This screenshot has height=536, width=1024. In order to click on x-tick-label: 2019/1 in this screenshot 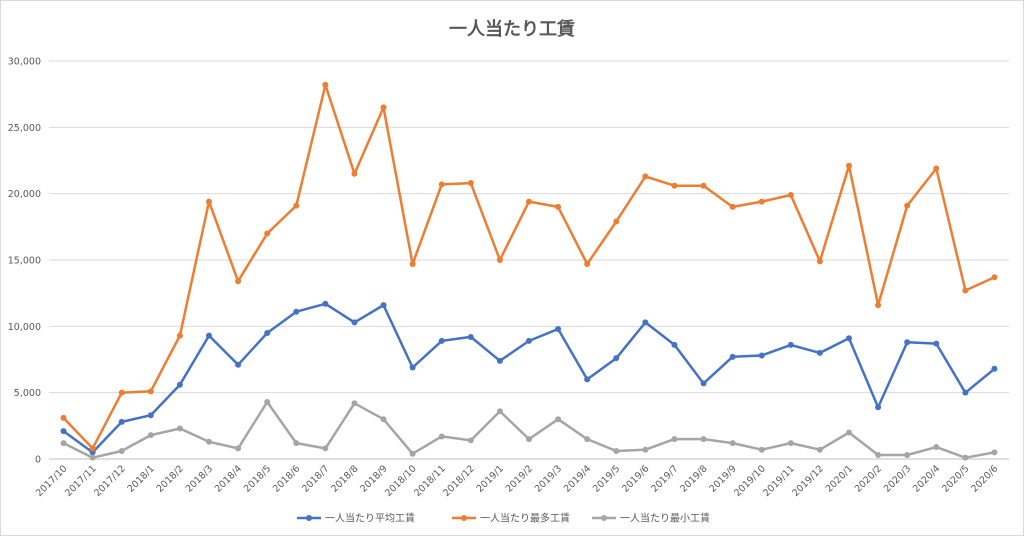, I will do `click(490, 478)`.